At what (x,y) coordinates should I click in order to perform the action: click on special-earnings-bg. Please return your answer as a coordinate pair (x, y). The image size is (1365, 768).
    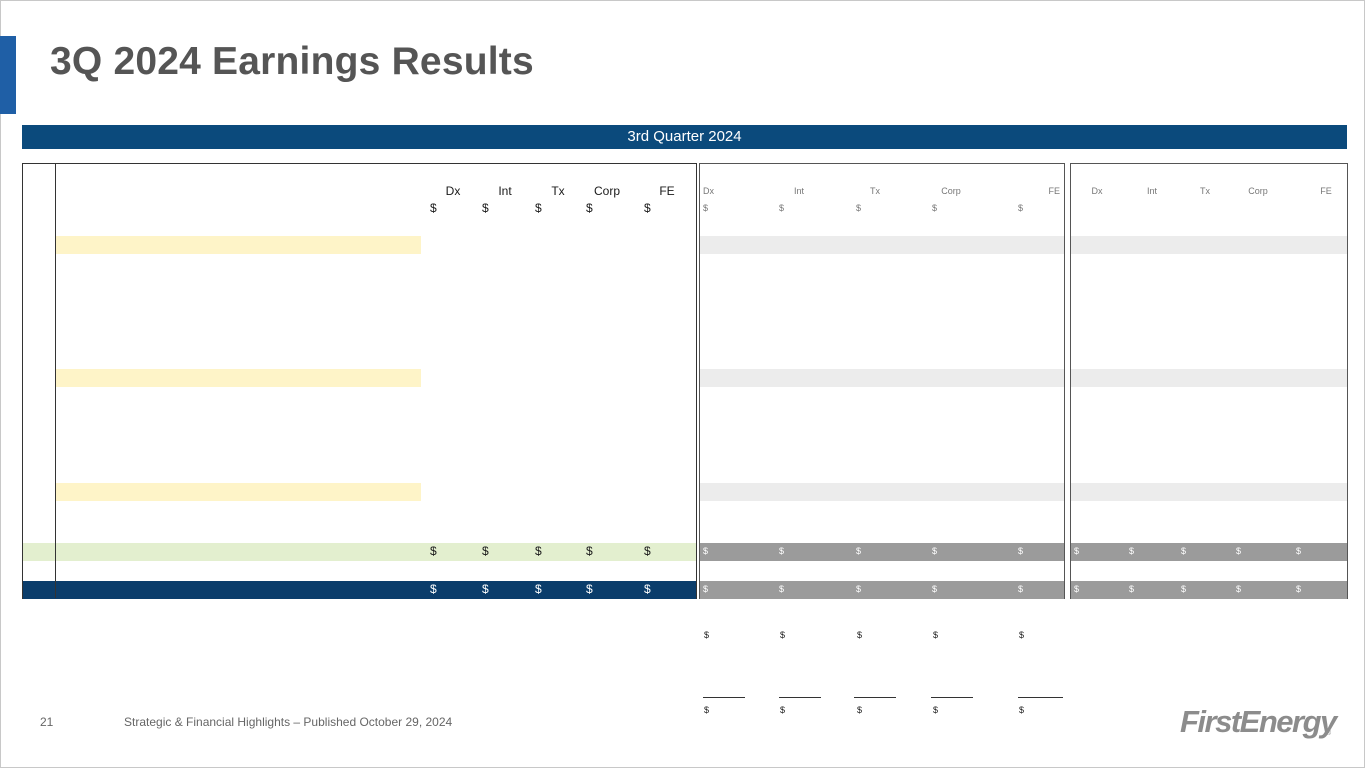
    Looking at the image, I should click on (882, 552).